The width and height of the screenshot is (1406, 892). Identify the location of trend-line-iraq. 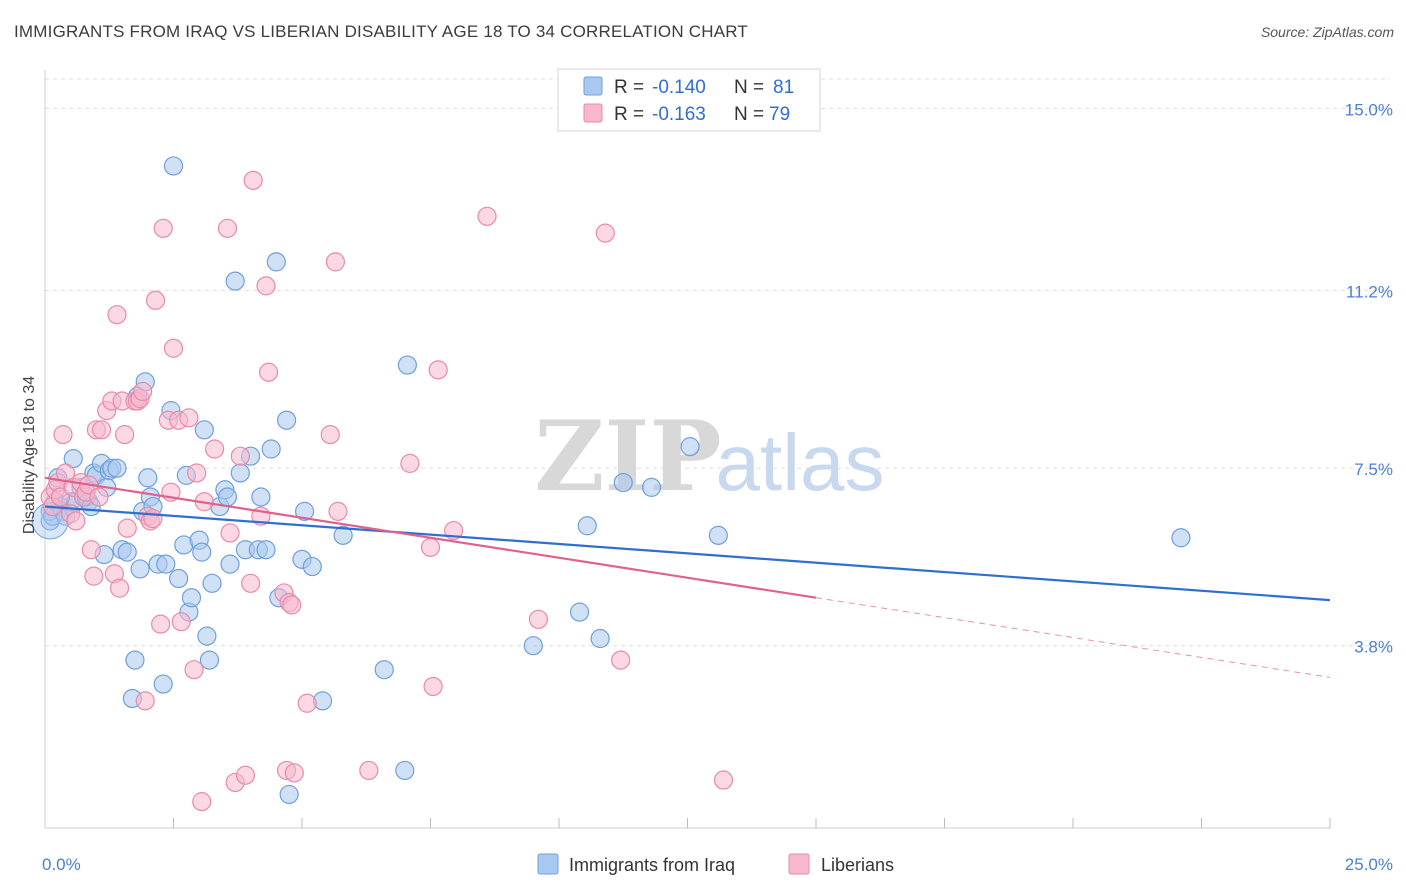
(687, 553).